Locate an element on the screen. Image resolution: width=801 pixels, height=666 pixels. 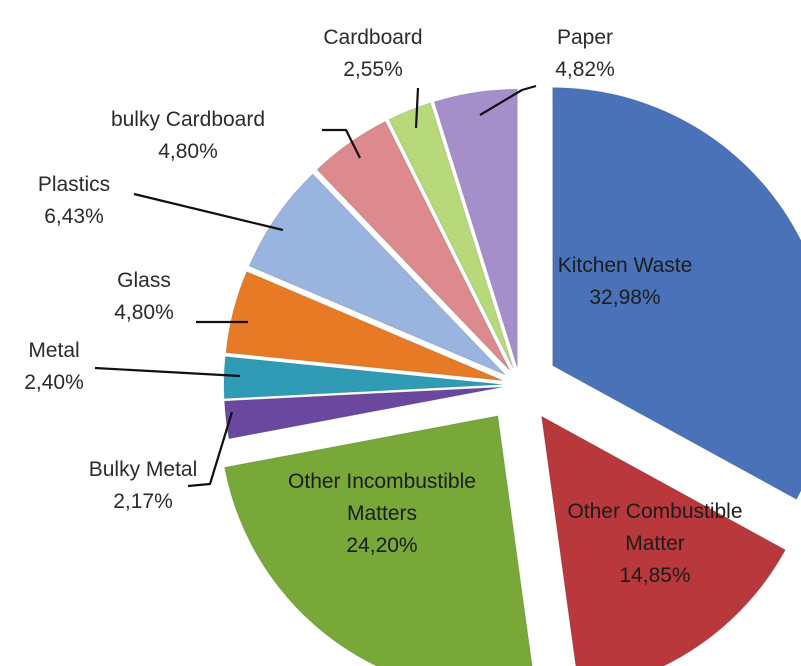
data-label-line: 2,17% is located at coordinates (143, 501).